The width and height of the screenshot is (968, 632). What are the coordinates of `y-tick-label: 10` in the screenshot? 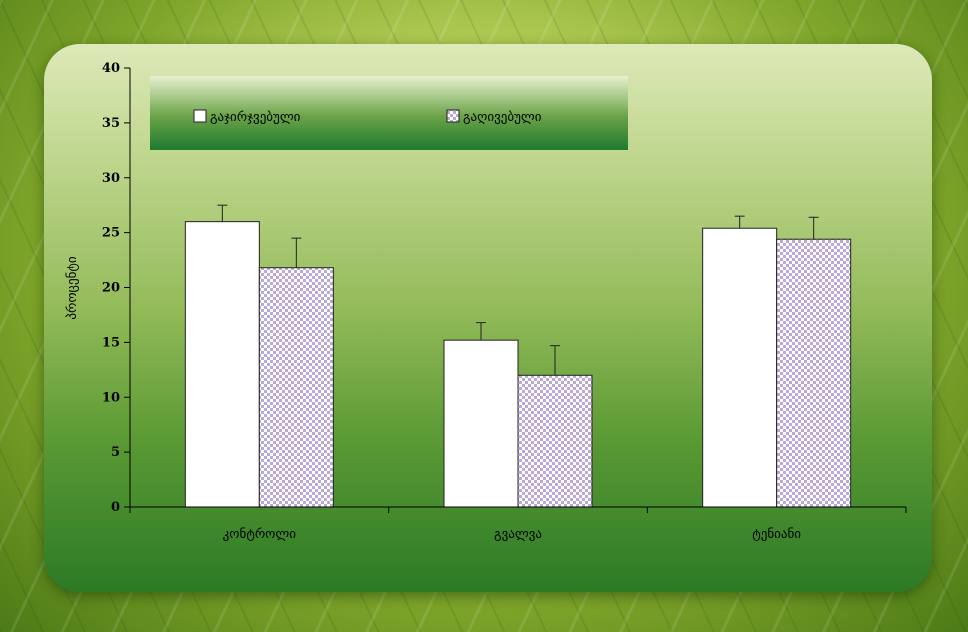 It's located at (111, 397).